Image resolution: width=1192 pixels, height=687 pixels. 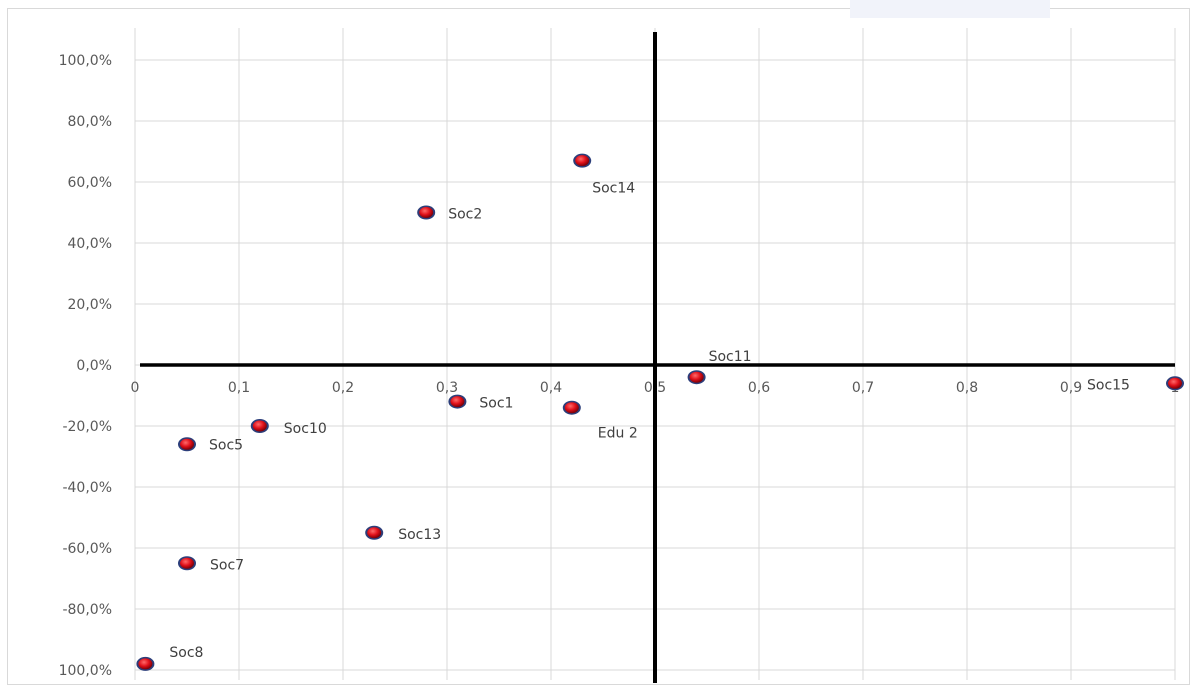 I want to click on data-point: Soc14, so click(x=604, y=175).